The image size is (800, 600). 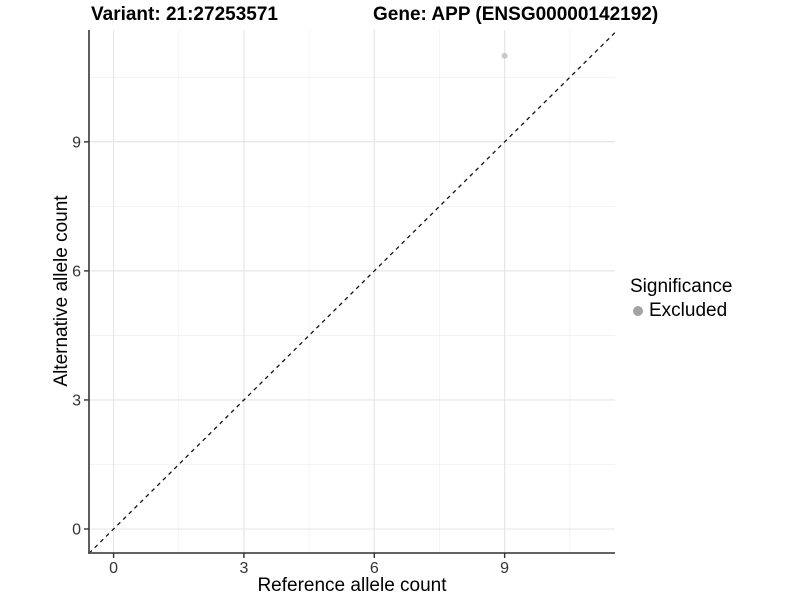 What do you see at coordinates (76, 271) in the screenshot?
I see `y-tick-label: 6` at bounding box center [76, 271].